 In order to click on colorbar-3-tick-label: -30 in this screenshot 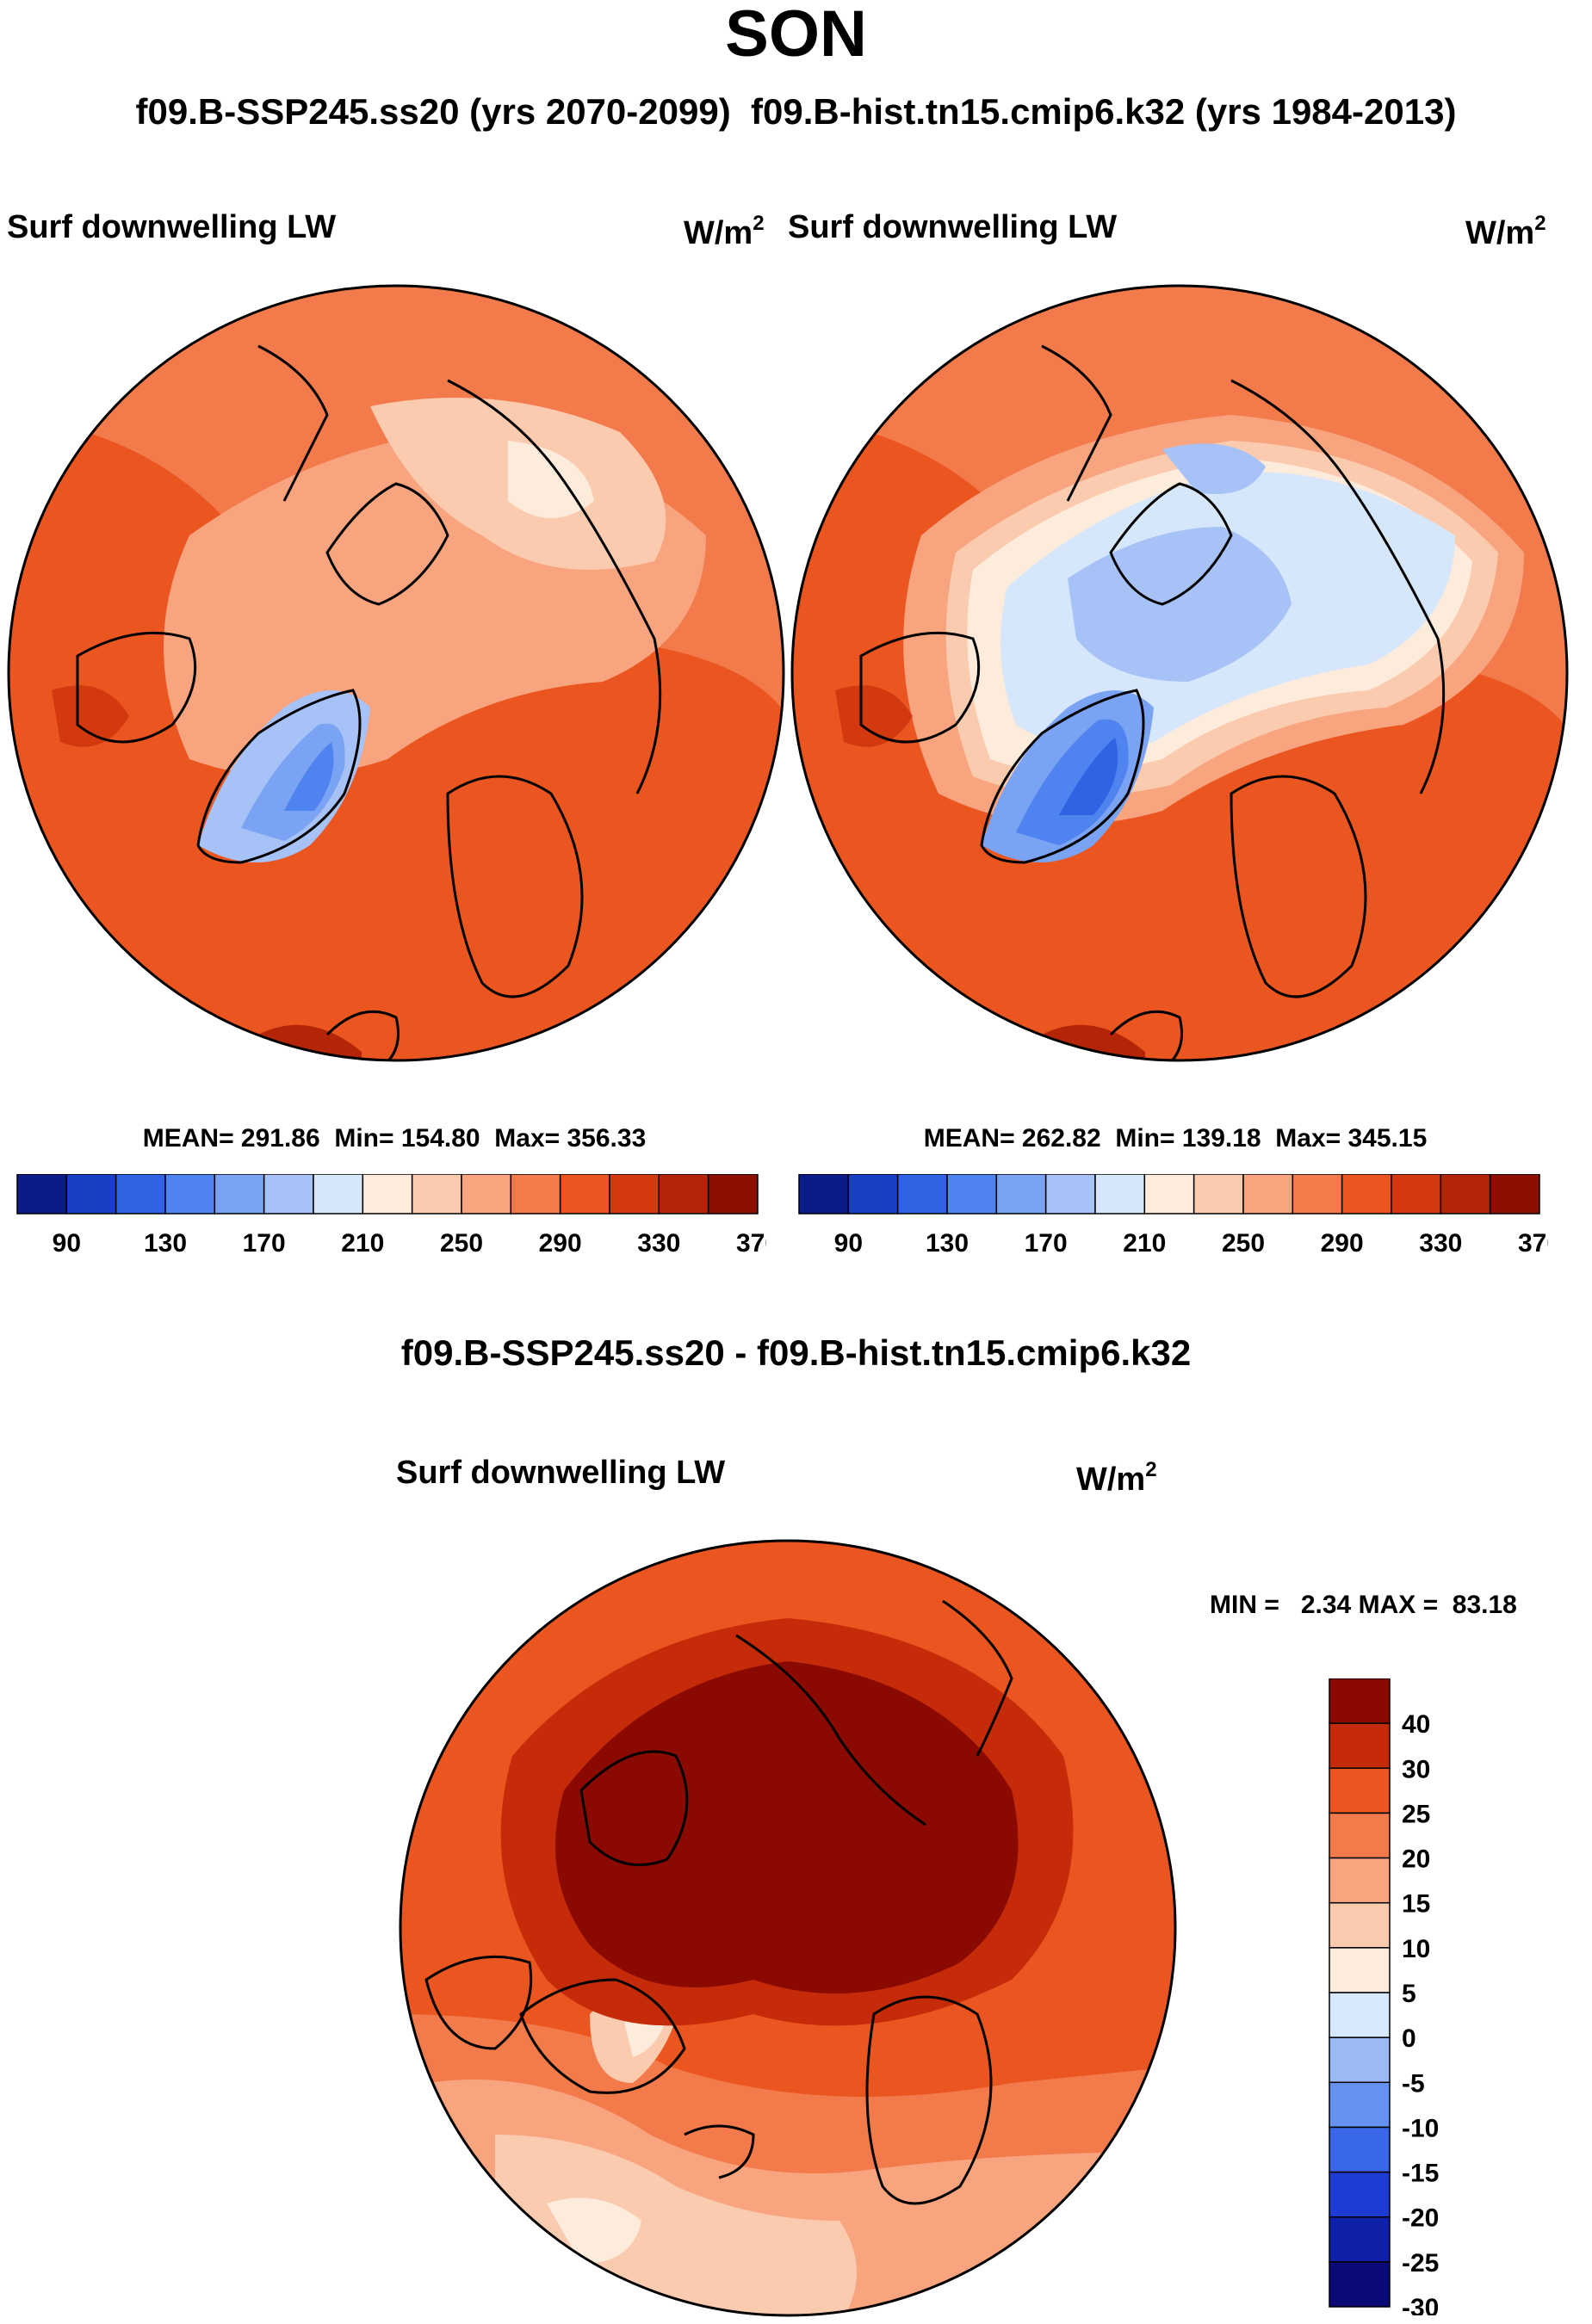, I will do `click(1420, 2304)`.